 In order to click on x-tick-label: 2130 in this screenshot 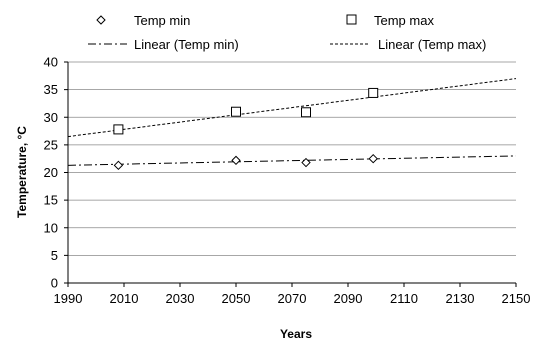, I will do `click(460, 298)`.